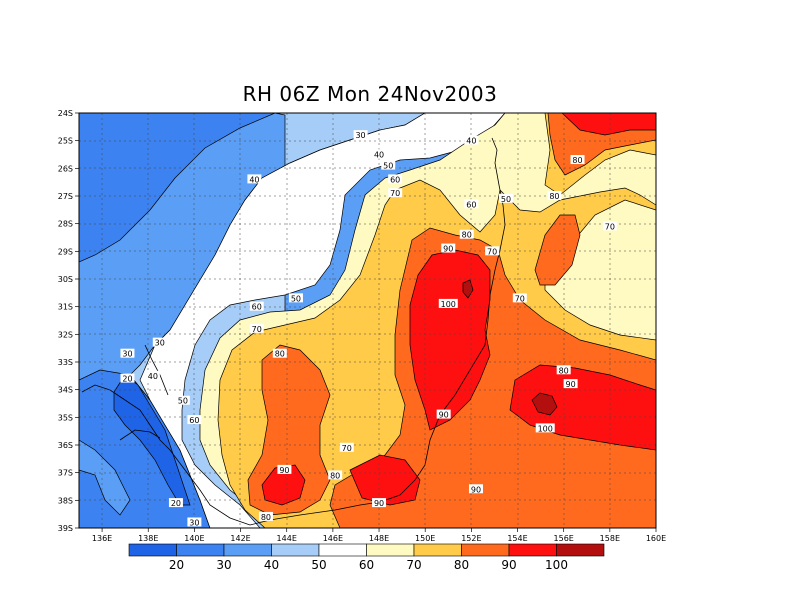  Describe the element at coordinates (517, 538) in the screenshot. I see `lon-tick-label: 154E` at that location.